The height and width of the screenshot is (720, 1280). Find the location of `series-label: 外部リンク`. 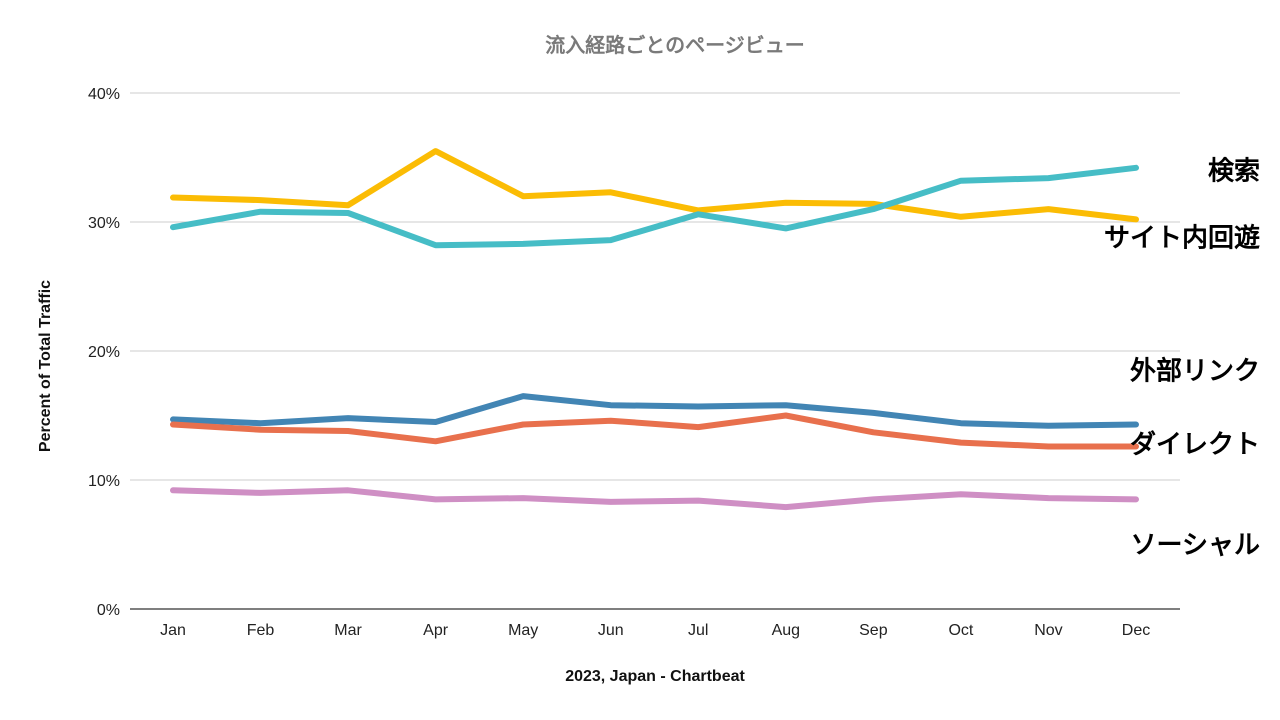

series-label: 外部リンク is located at coordinates (1195, 371).